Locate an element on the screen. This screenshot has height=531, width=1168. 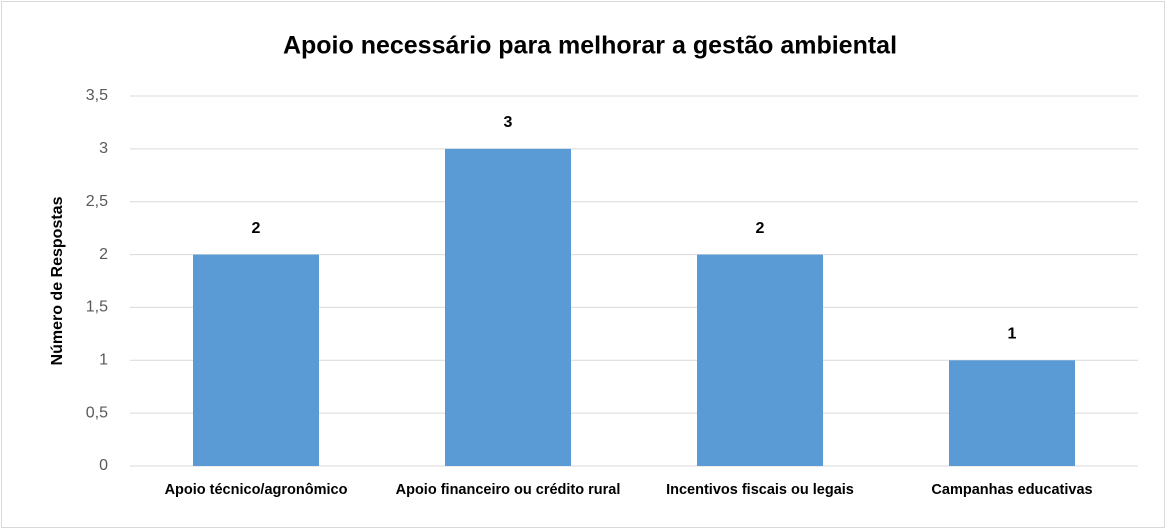
y-axis-label: Número de Respostas is located at coordinates (57, 280).